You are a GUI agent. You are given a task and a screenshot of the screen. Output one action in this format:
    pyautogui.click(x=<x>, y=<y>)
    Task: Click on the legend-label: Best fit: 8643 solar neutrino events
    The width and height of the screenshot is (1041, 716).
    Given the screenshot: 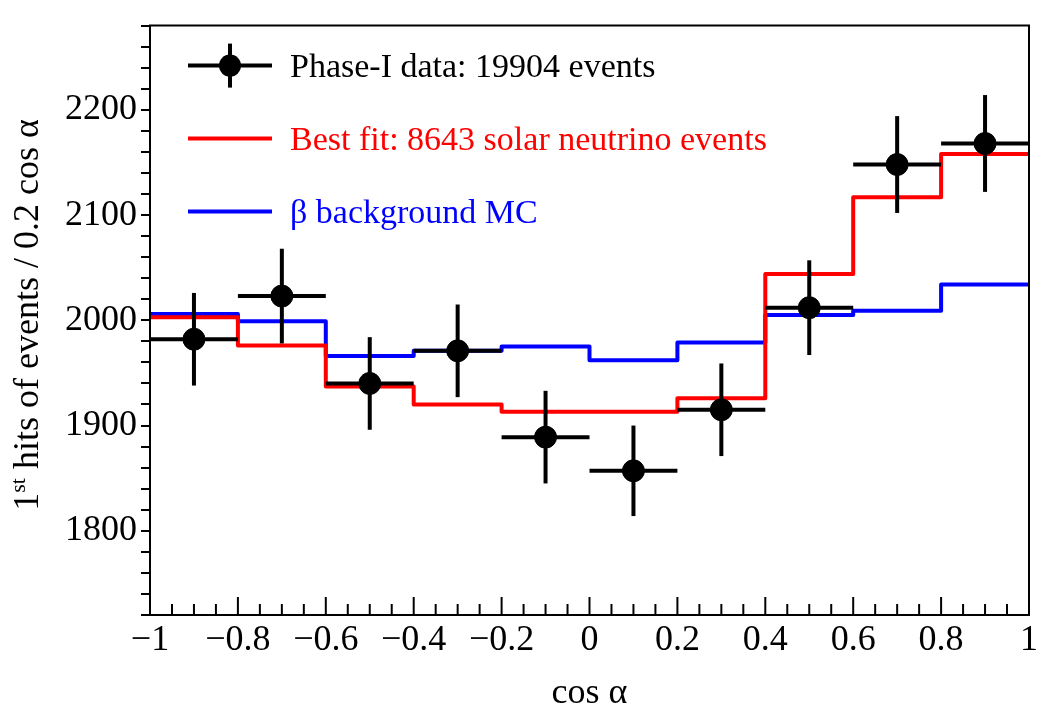 What is the action you would take?
    pyautogui.click(x=528, y=138)
    